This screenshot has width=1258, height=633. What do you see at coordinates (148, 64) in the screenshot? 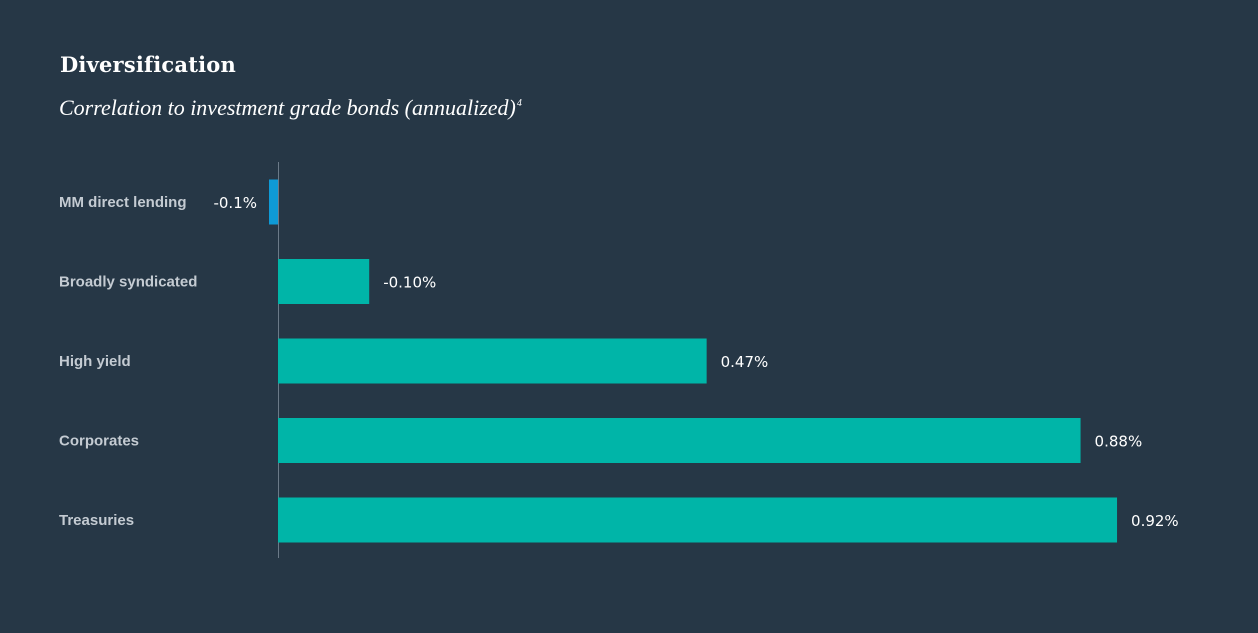
I see `chart-title: Diversification` at bounding box center [148, 64].